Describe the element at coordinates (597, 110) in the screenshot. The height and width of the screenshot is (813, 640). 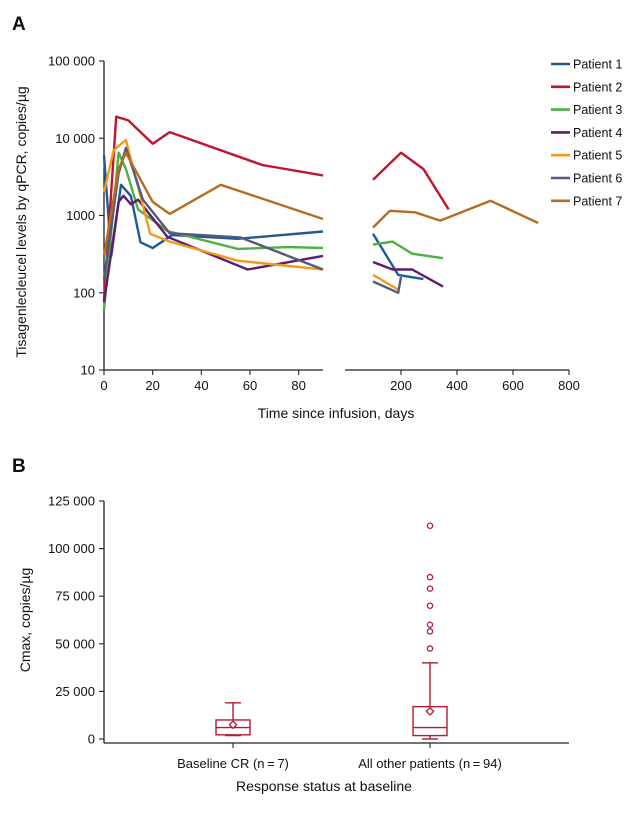
I see `patient-3-legend-label: Patient 3` at that location.